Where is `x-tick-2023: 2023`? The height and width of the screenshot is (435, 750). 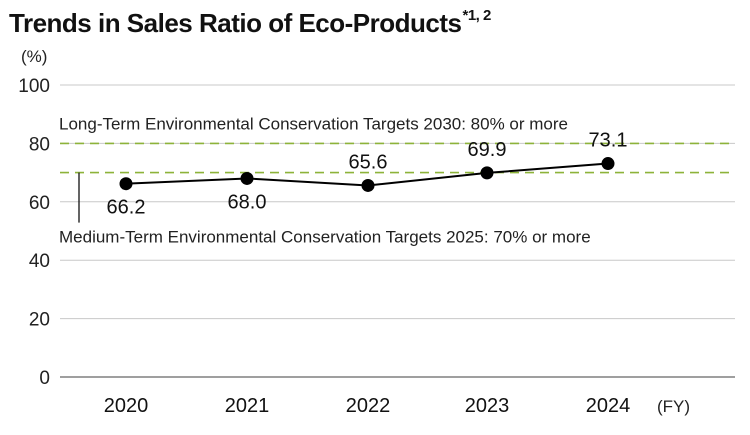 x-tick-2023: 2023 is located at coordinates (487, 406).